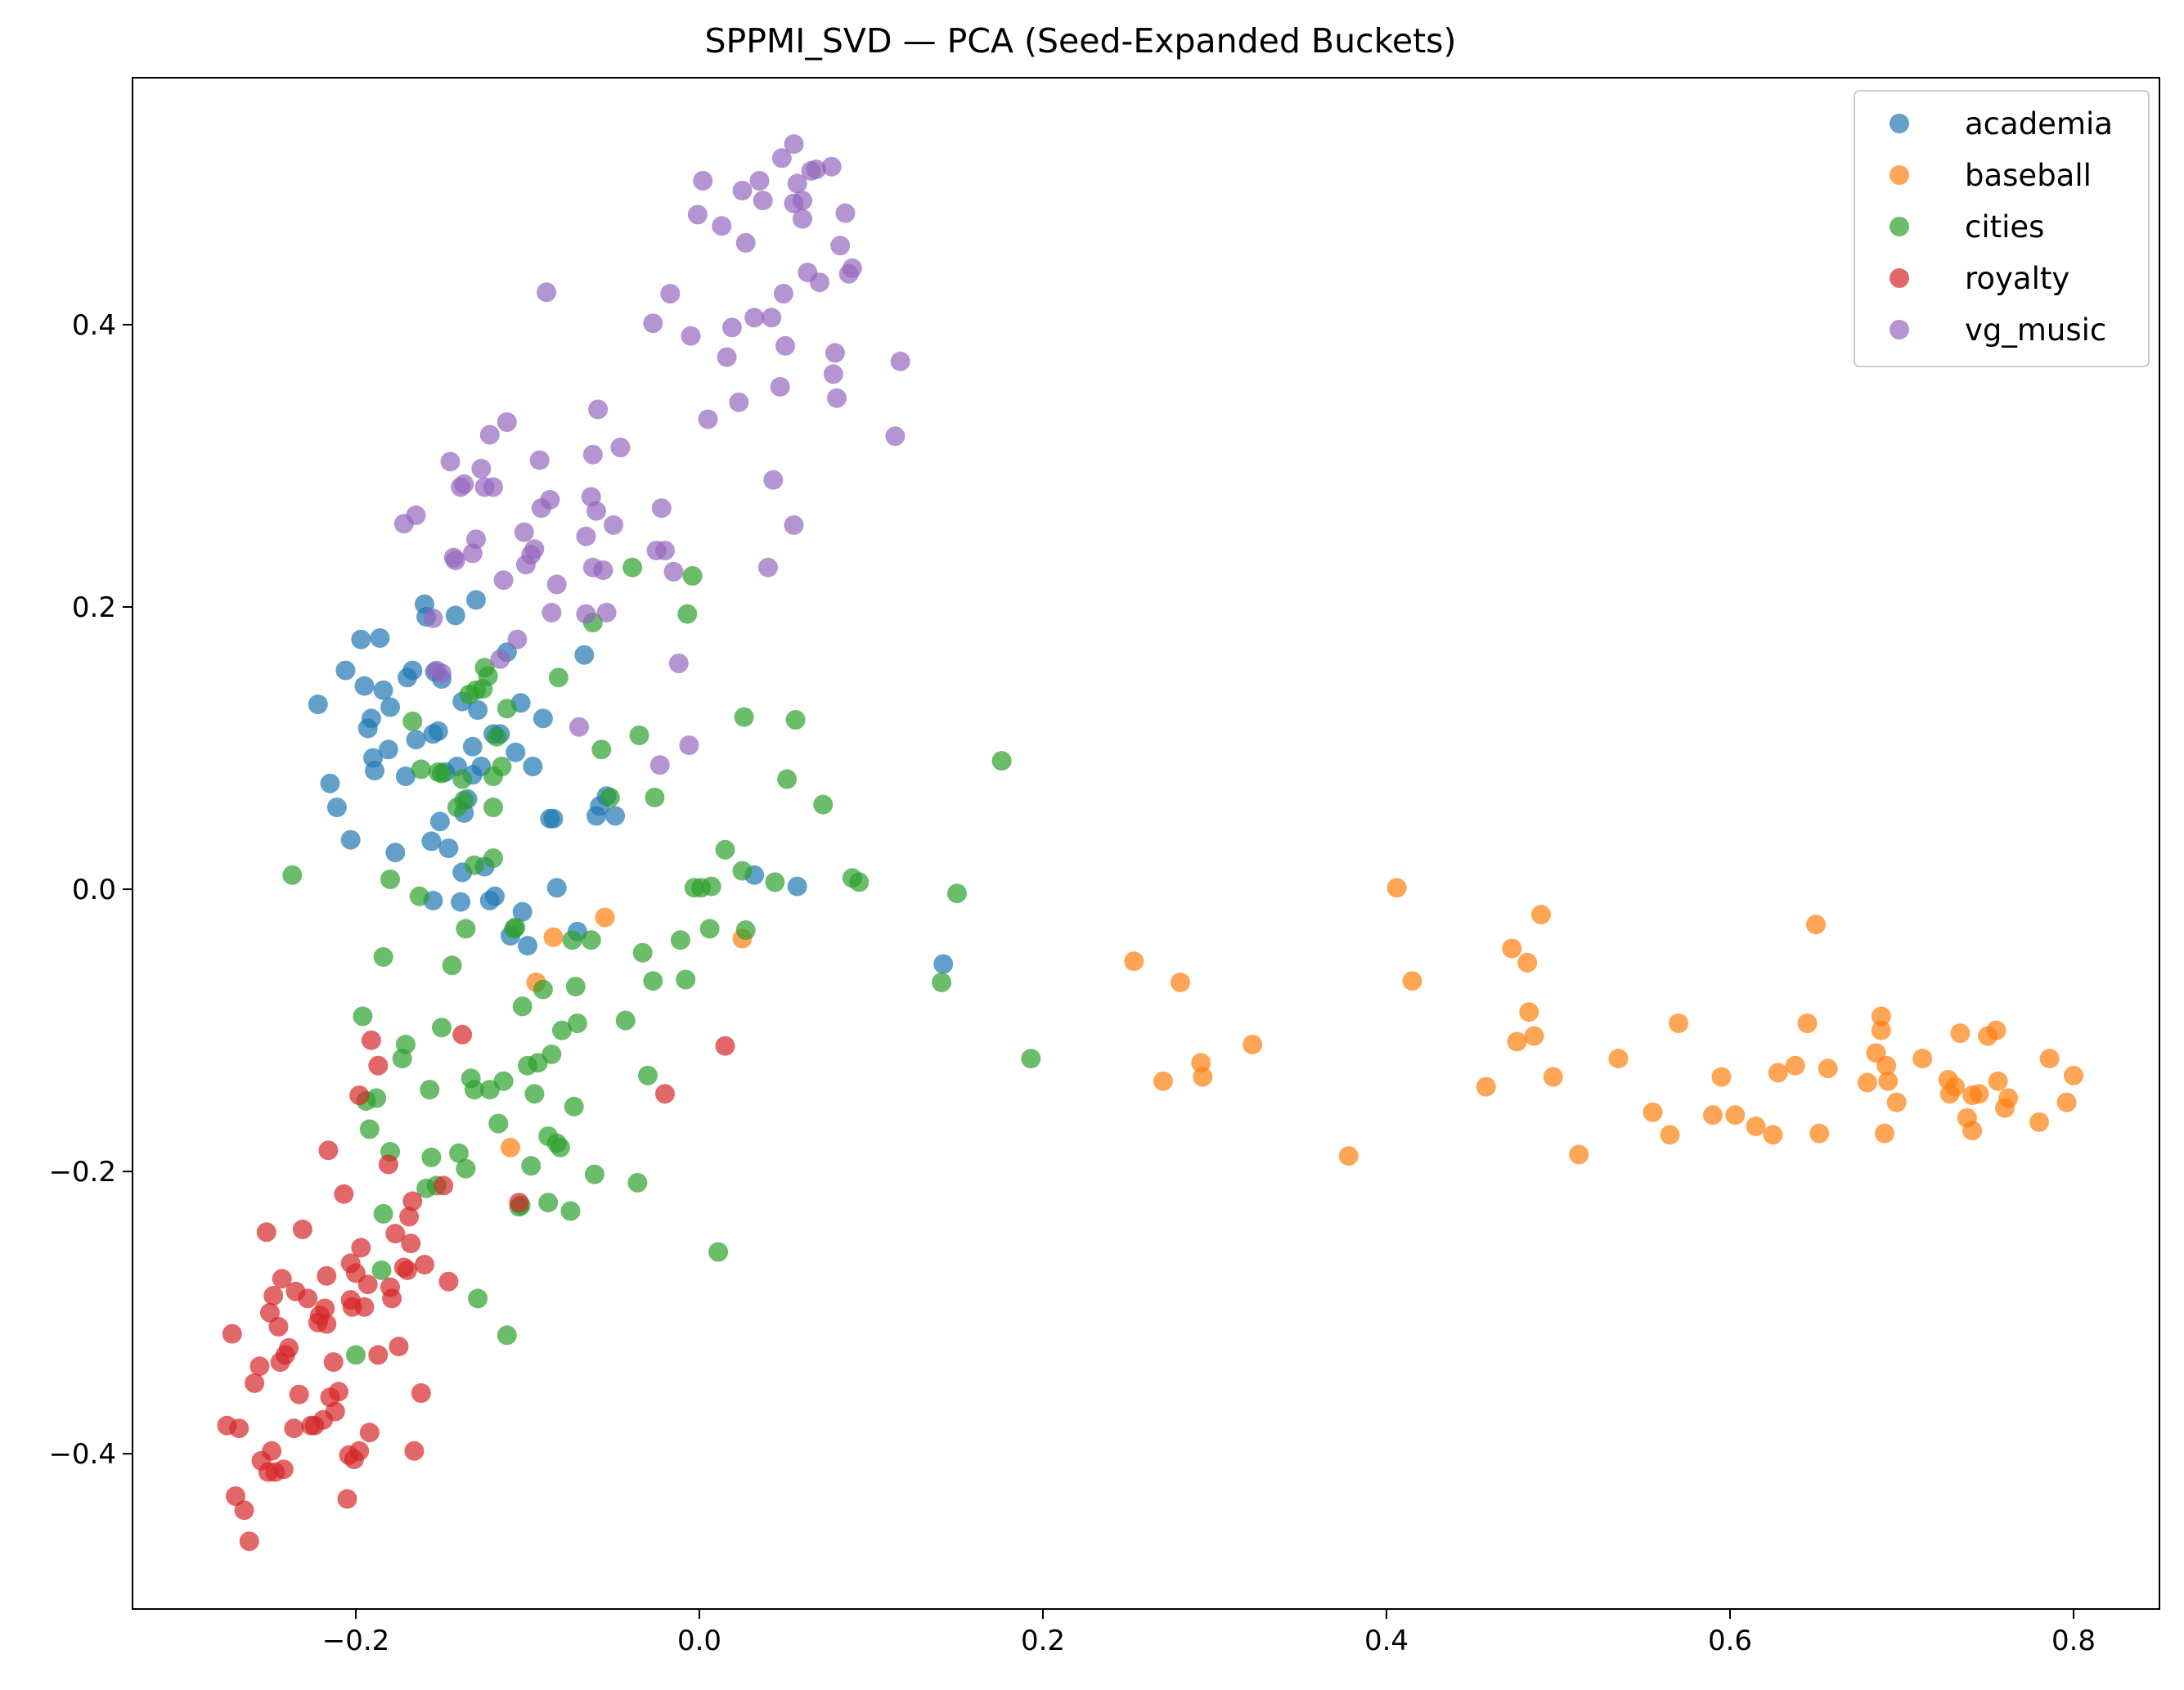  Describe the element at coordinates (1900, 175) in the screenshot. I see `legend-marker-baseball` at that location.